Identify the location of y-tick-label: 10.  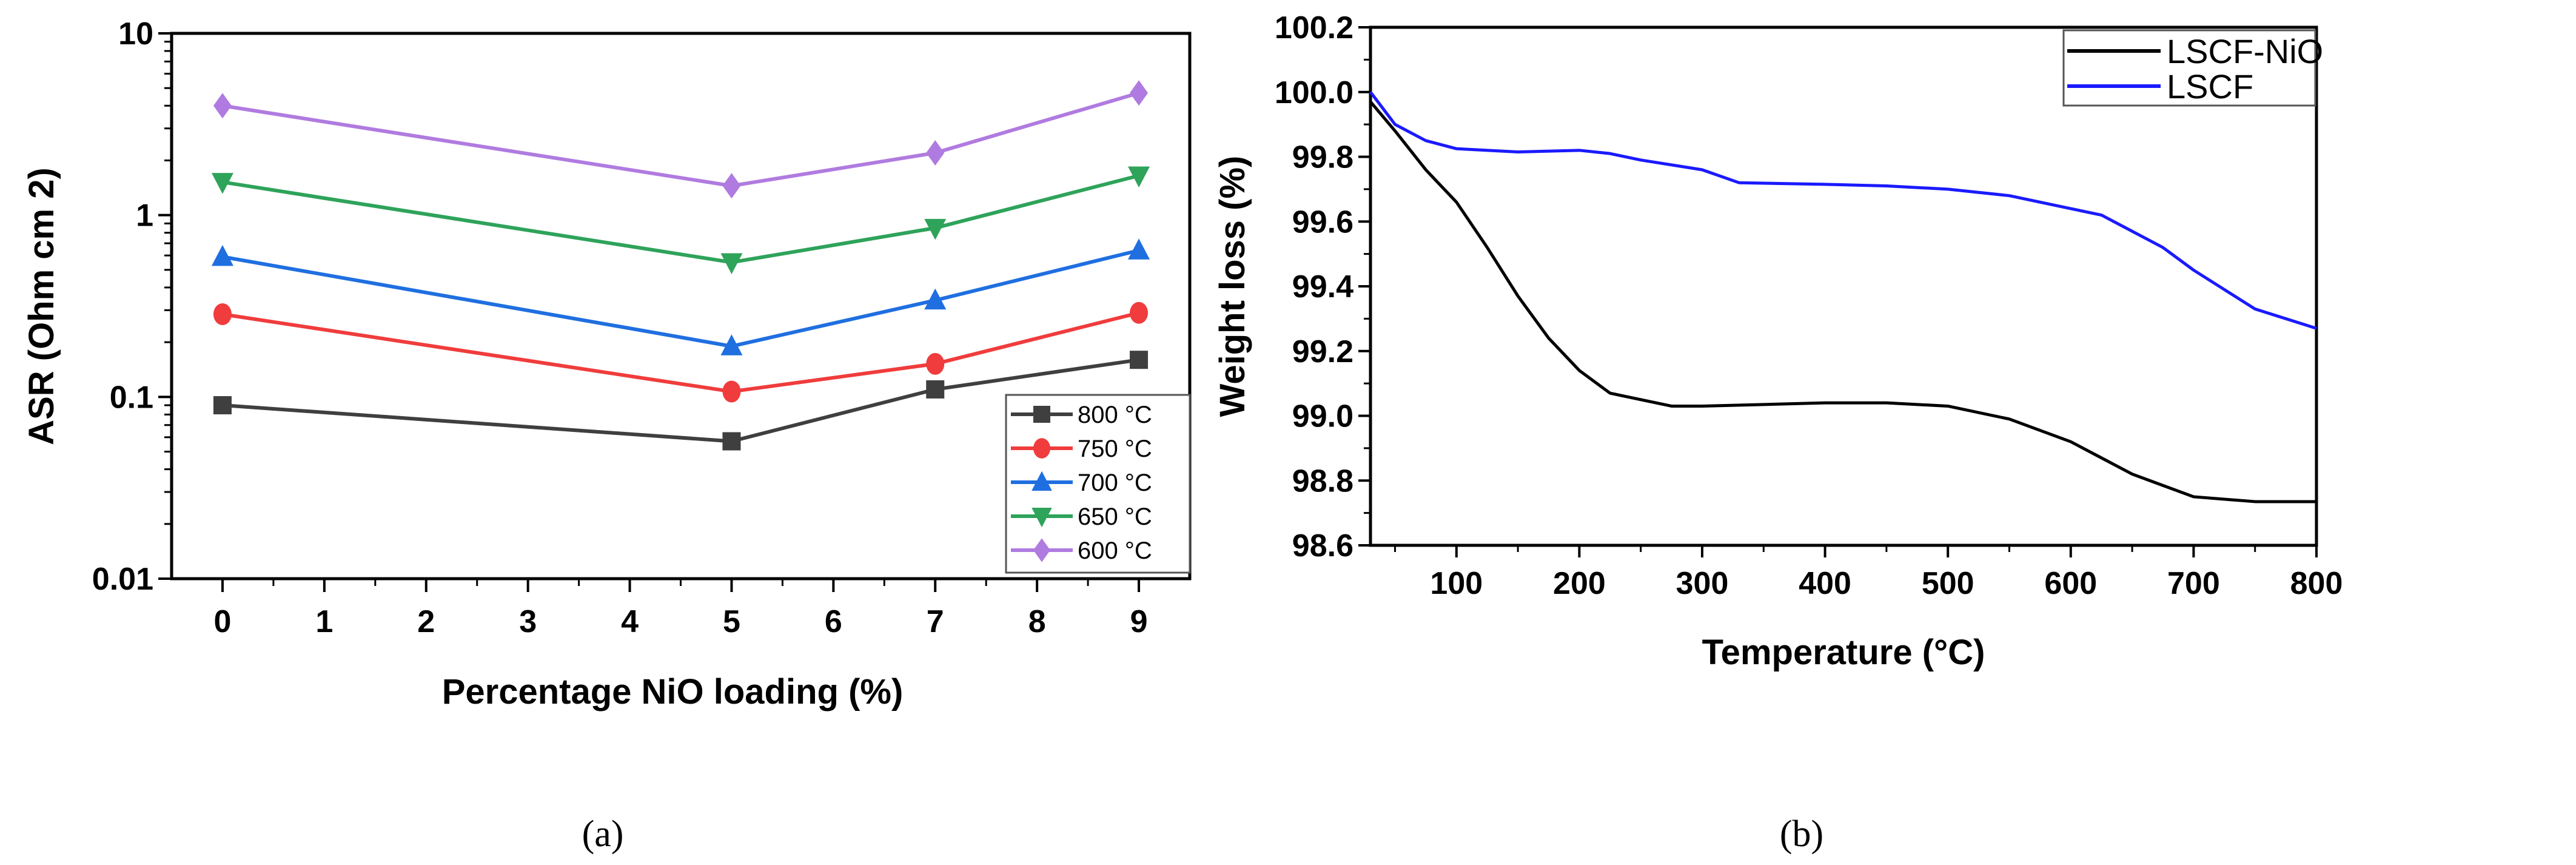
(135, 34).